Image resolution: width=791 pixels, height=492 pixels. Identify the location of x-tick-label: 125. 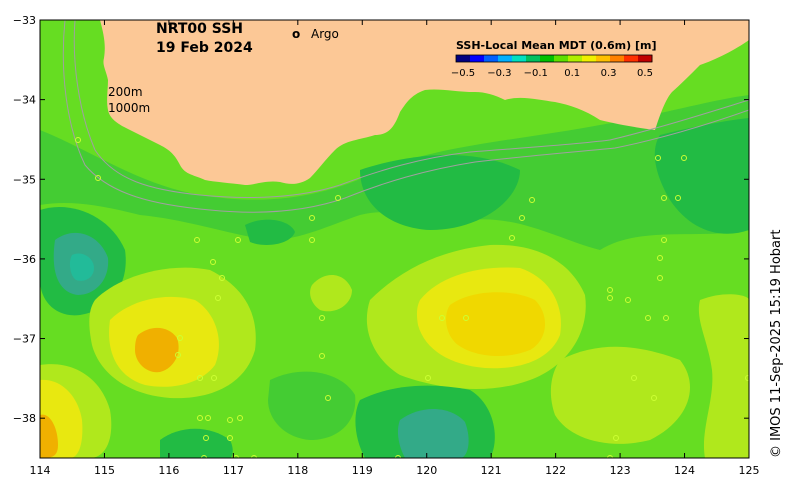
(749, 470).